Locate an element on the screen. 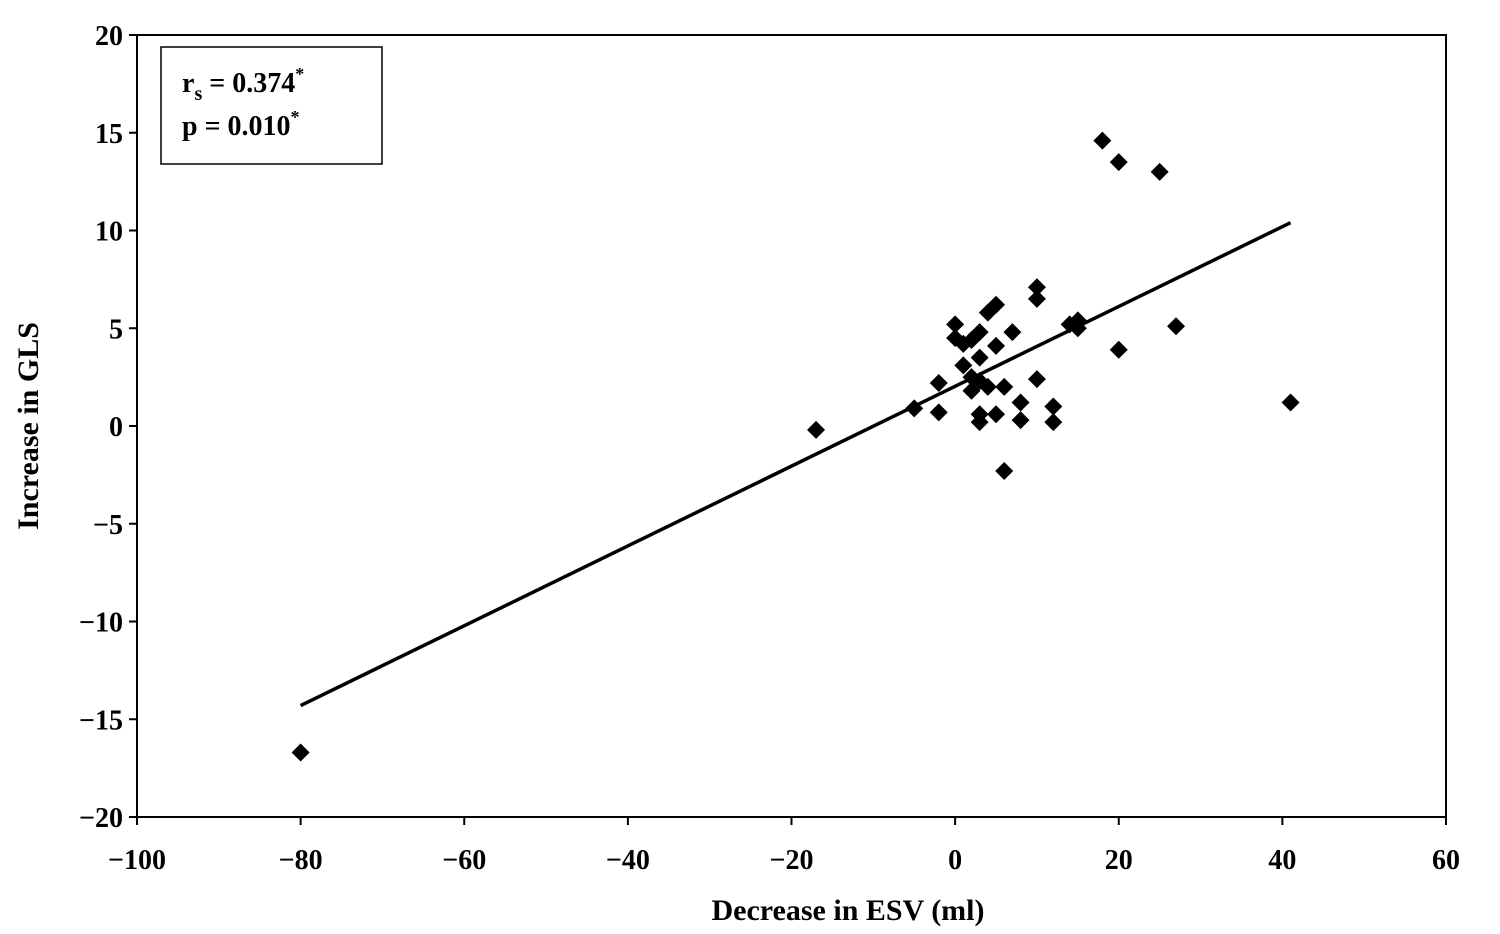 The height and width of the screenshot is (934, 1500). p-annotation: p = 0.010* is located at coordinates (241, 124).